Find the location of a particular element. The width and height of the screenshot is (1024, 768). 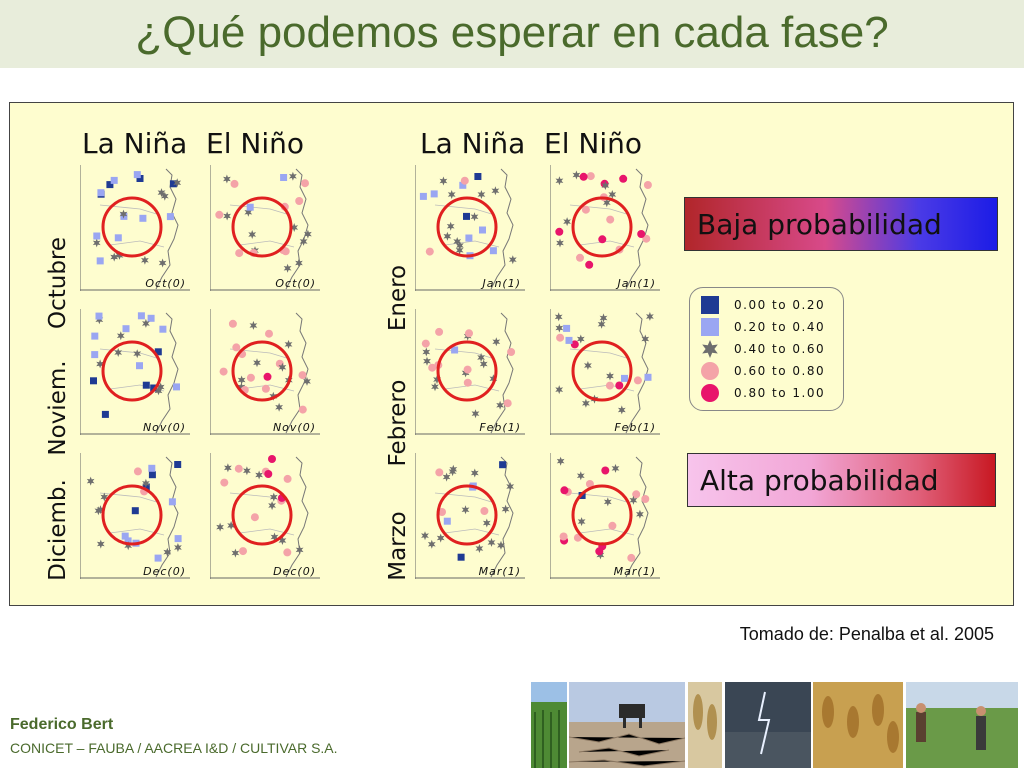

row-label-diciembre: Diciemb. is located at coordinates (58, 530).